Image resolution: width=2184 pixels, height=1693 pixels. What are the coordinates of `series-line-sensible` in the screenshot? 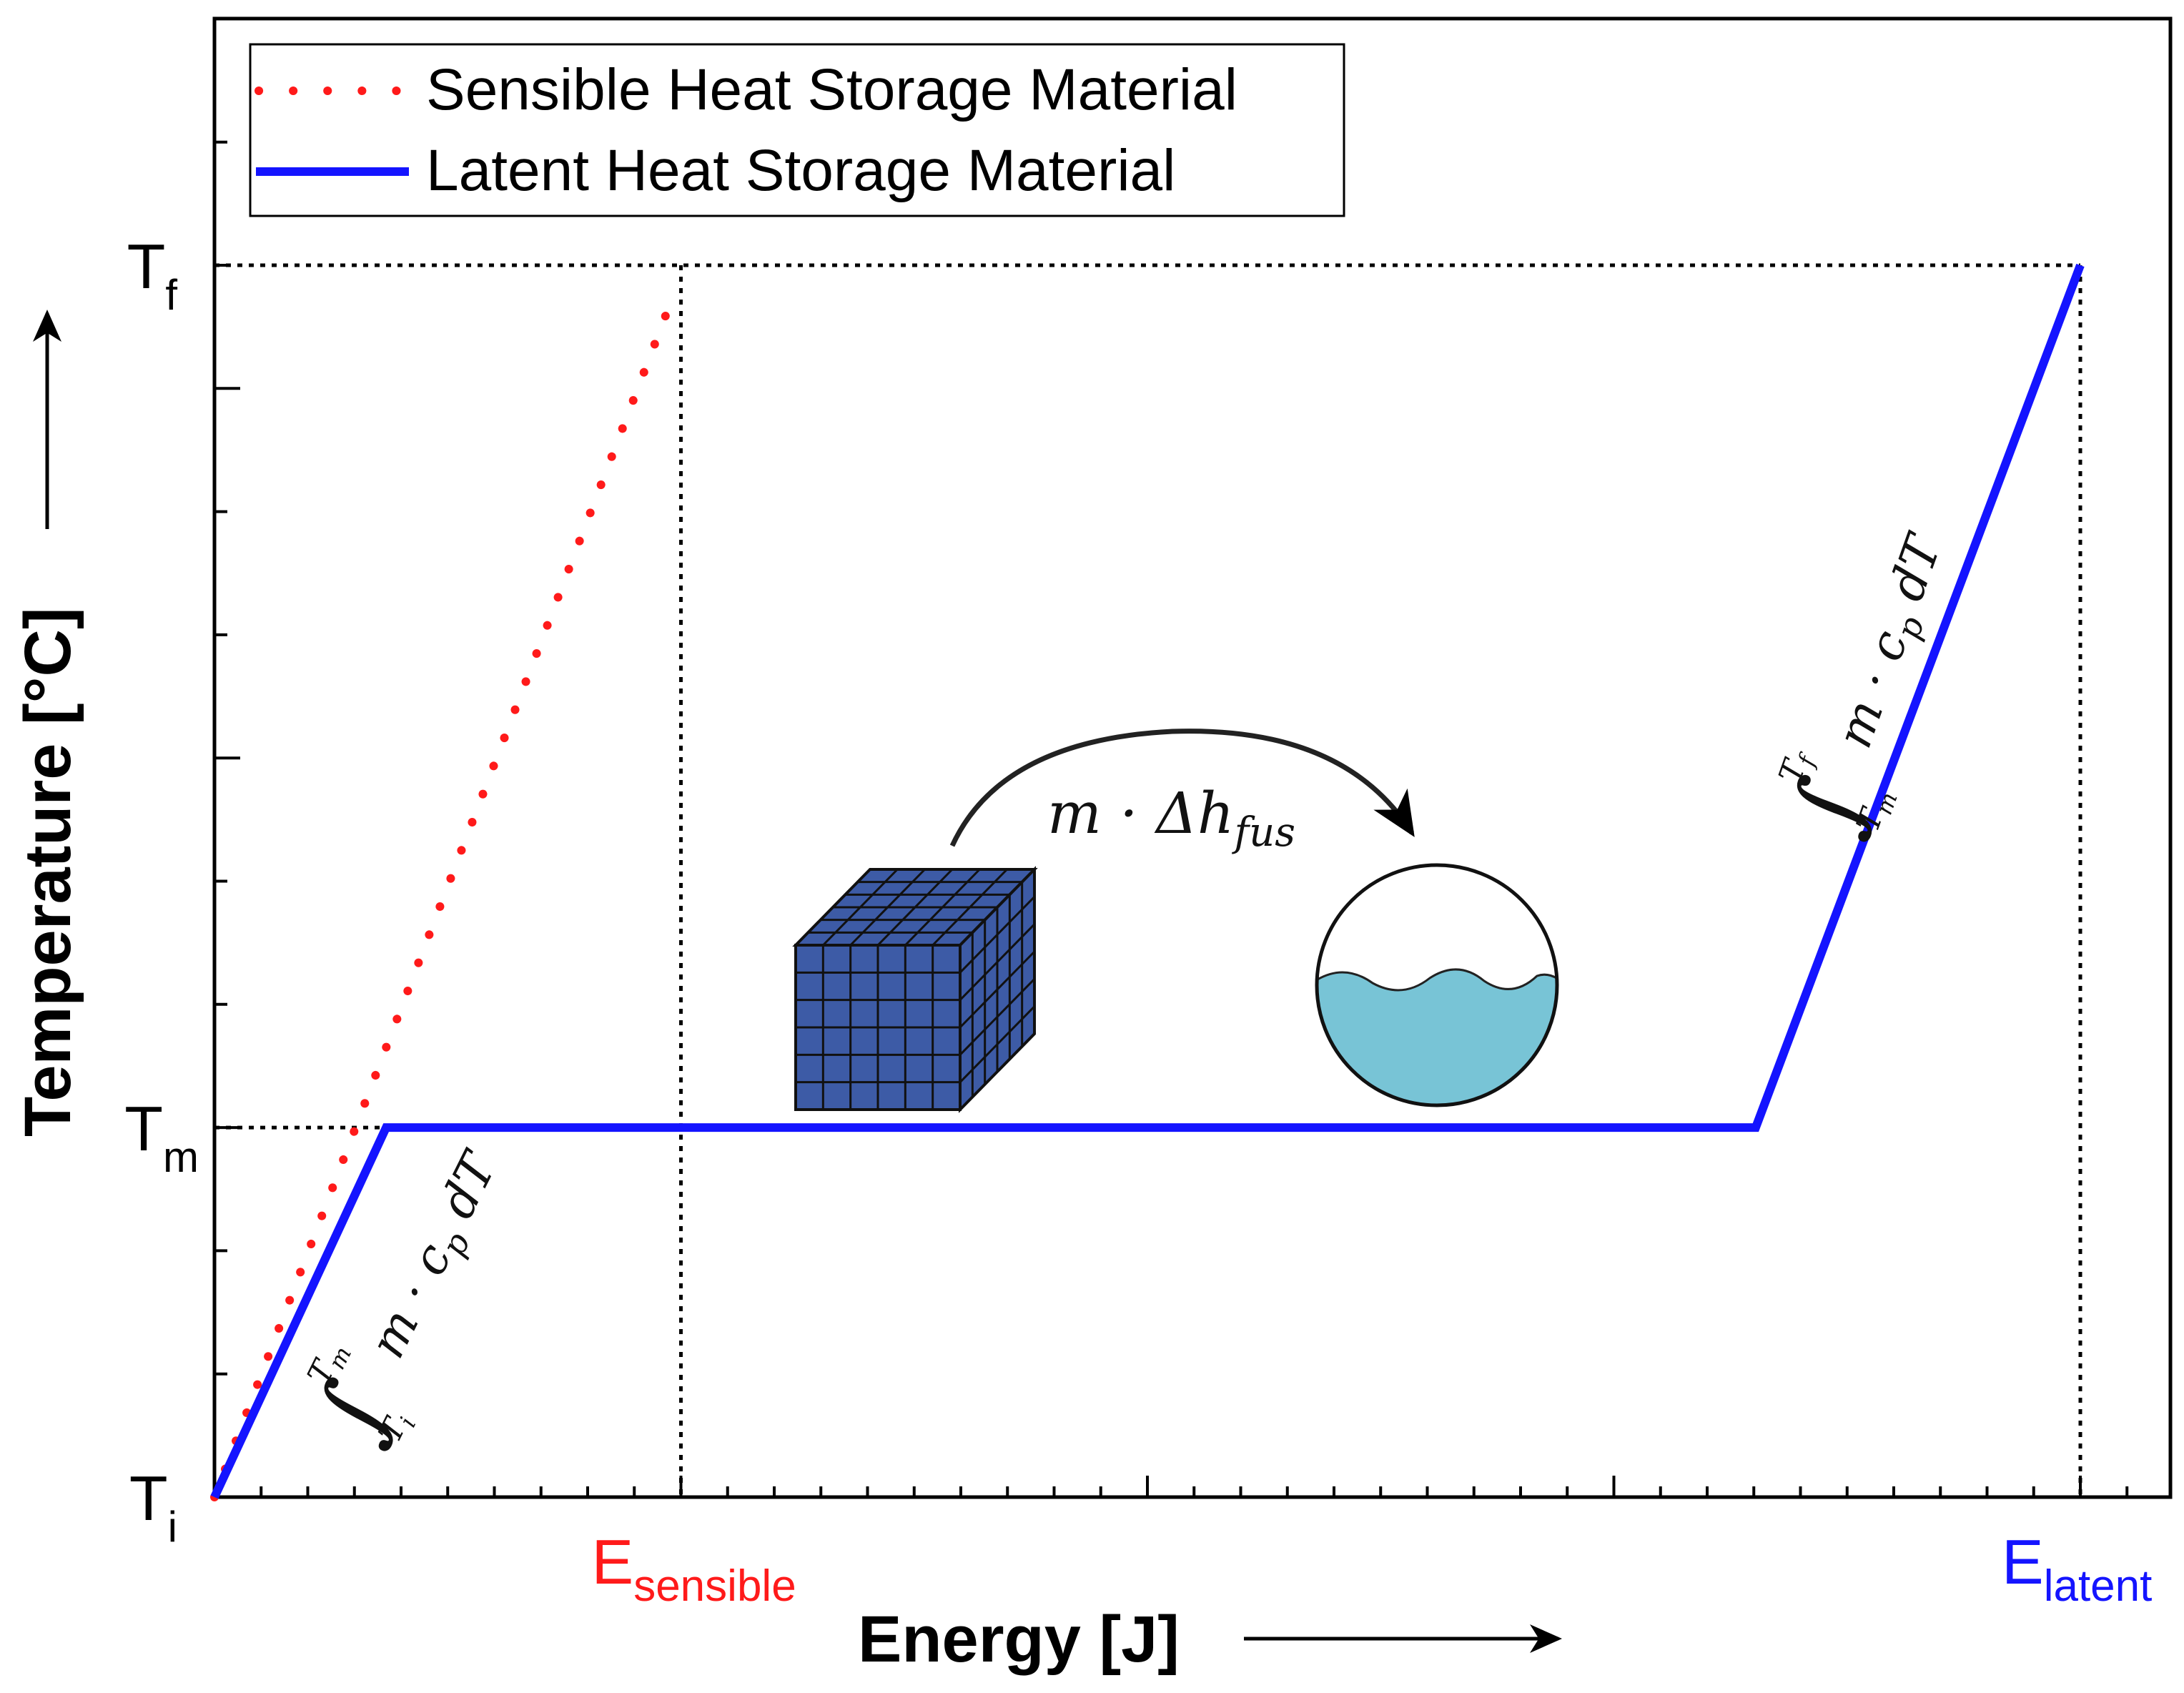 It's located at (440, 906).